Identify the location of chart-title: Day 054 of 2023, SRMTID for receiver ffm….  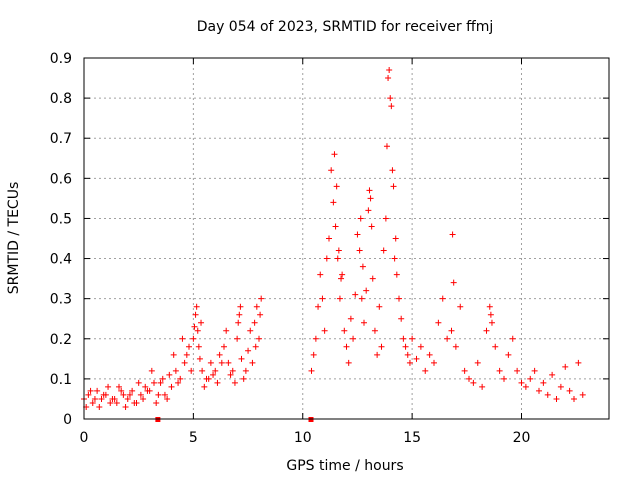
(345, 27).